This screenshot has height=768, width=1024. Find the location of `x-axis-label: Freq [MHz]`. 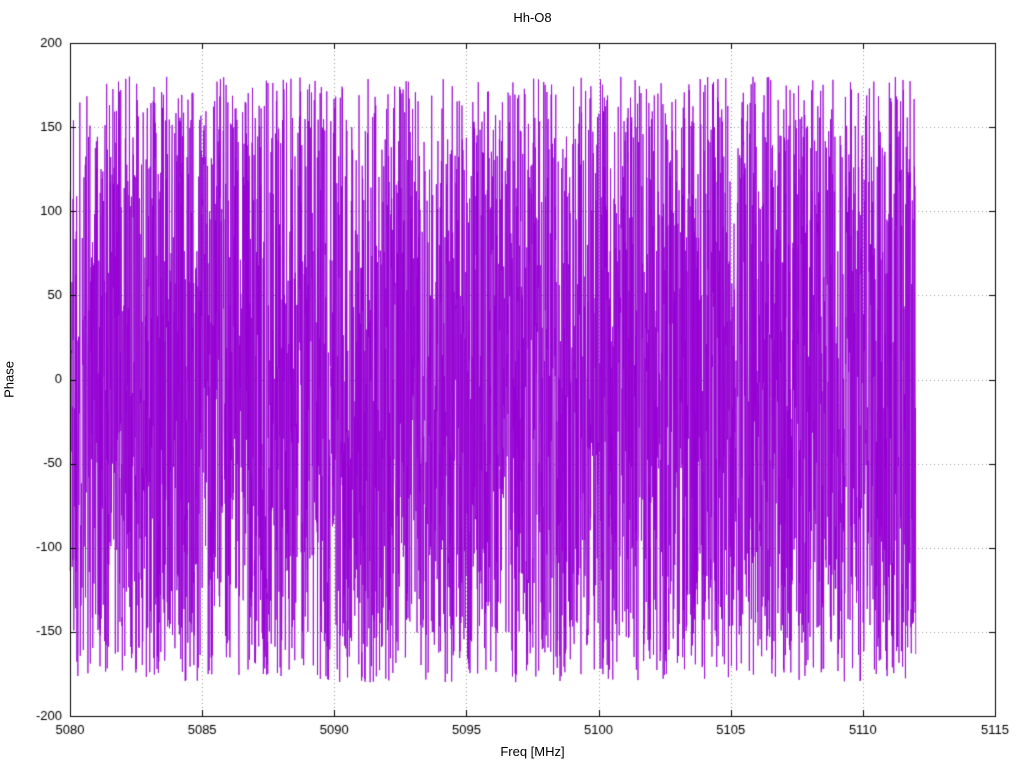

x-axis-label: Freq [MHz] is located at coordinates (532, 751).